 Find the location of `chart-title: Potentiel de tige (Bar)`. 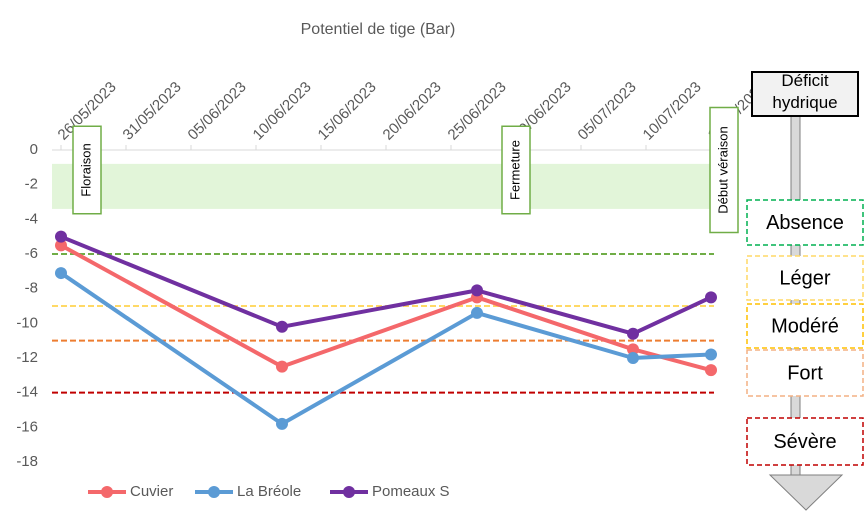

chart-title: Potentiel de tige (Bar) is located at coordinates (378, 29).